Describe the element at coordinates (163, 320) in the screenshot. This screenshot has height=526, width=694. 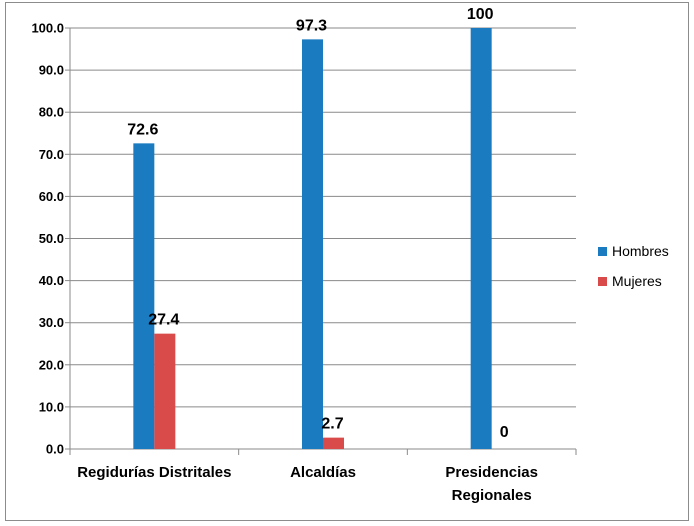
I see `data-label: 27.4` at that location.